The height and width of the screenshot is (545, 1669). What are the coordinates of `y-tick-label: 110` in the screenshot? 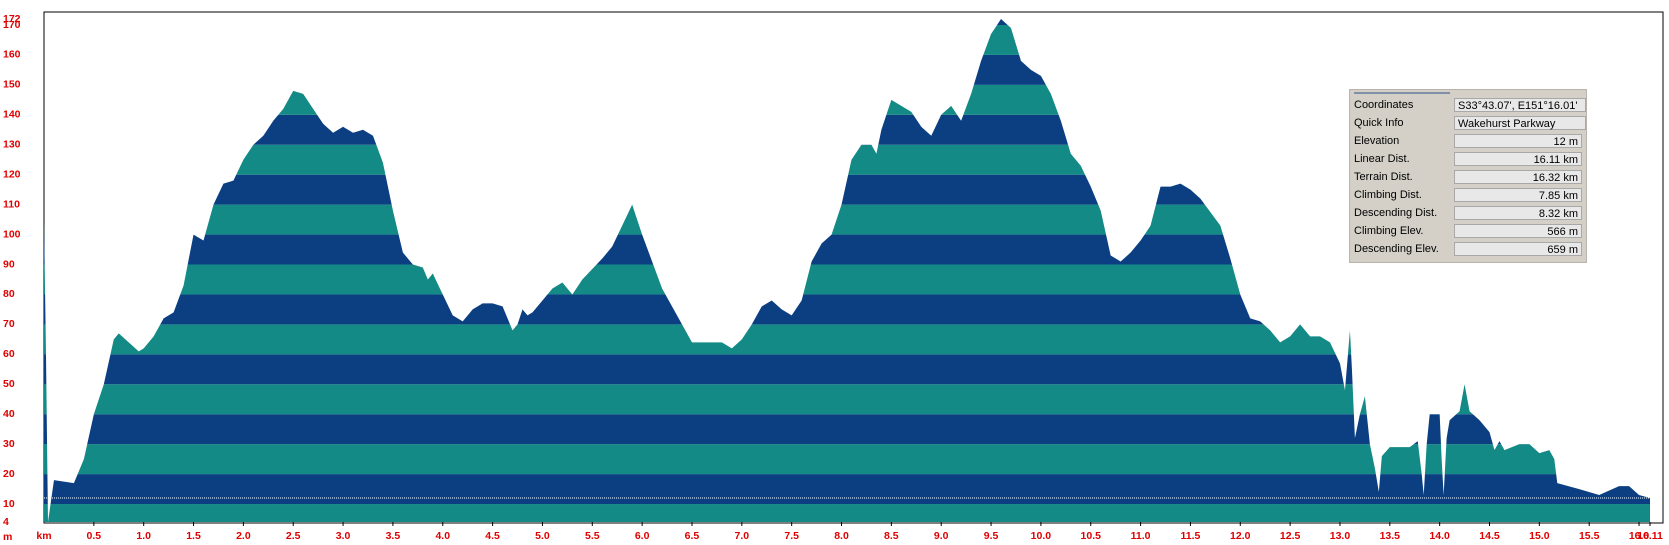 It's located at (11, 204).